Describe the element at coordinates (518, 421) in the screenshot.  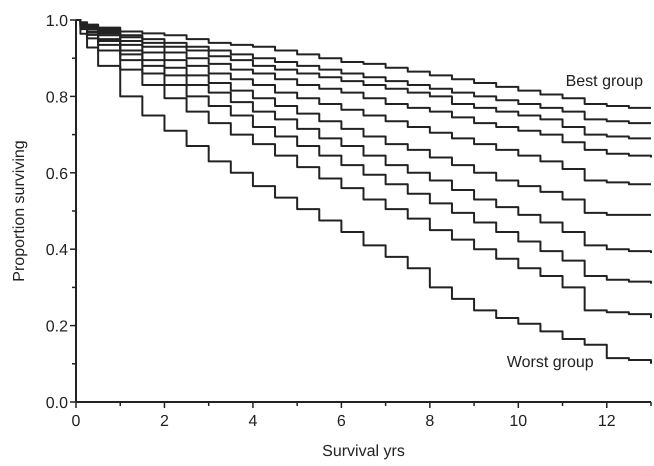
I see `x-tick-label: 10` at that location.